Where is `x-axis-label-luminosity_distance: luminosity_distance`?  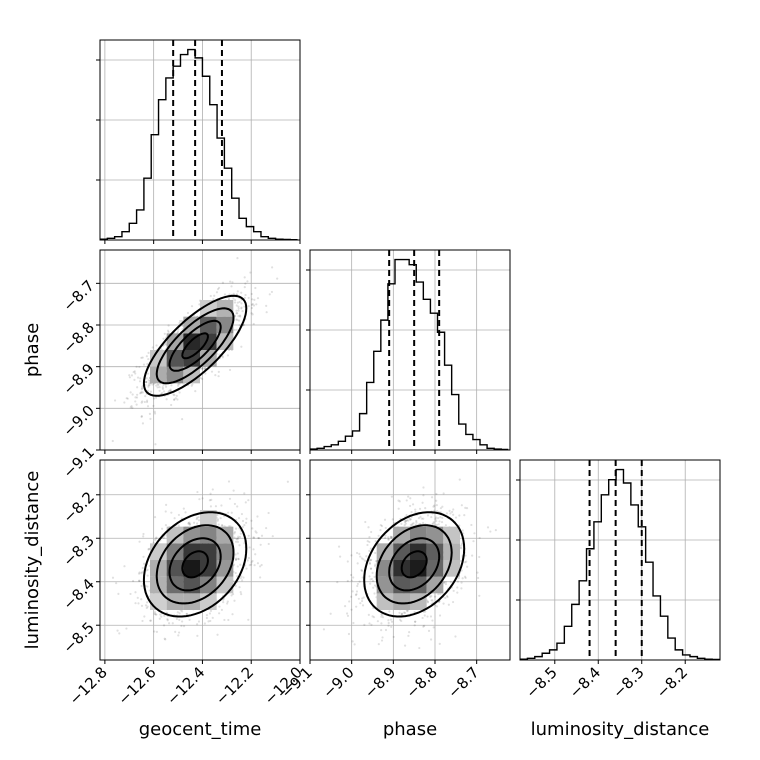
x-axis-label-luminosity_distance: luminosity_distance is located at coordinates (620, 729).